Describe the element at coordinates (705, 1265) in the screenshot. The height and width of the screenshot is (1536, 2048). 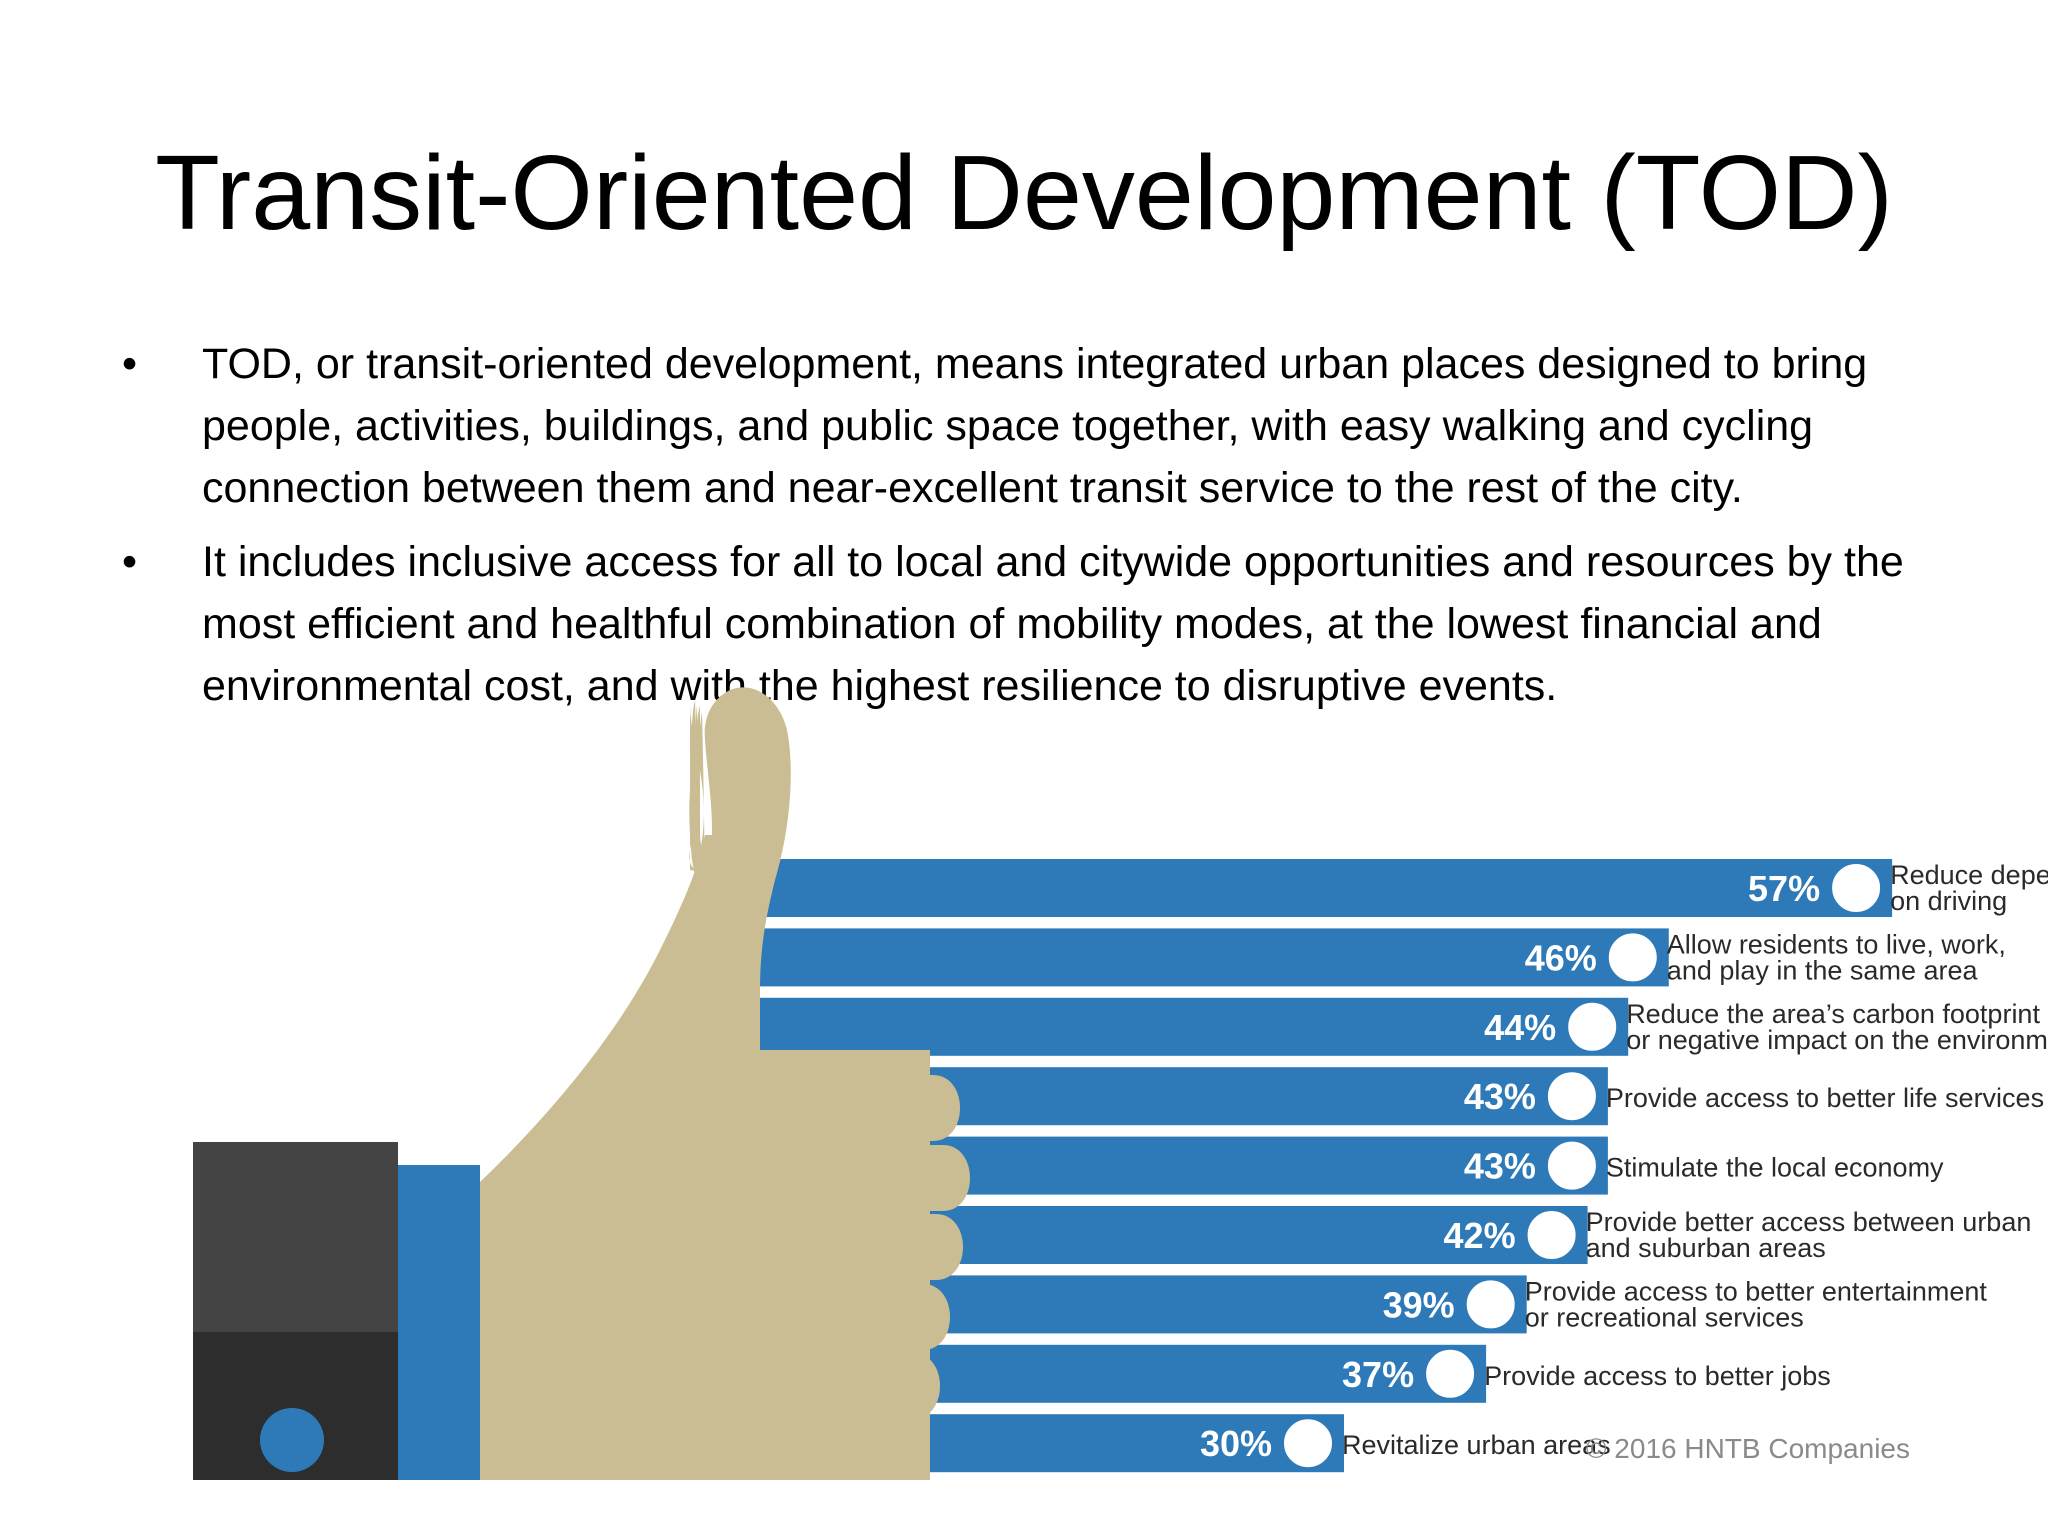
I see `palm` at that location.